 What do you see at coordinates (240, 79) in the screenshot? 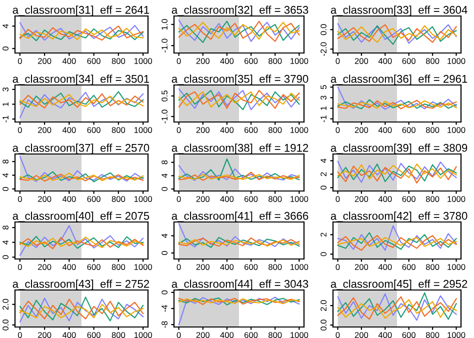
I see `chart-title: a_classroom[35] eff = 3790` at bounding box center [240, 79].